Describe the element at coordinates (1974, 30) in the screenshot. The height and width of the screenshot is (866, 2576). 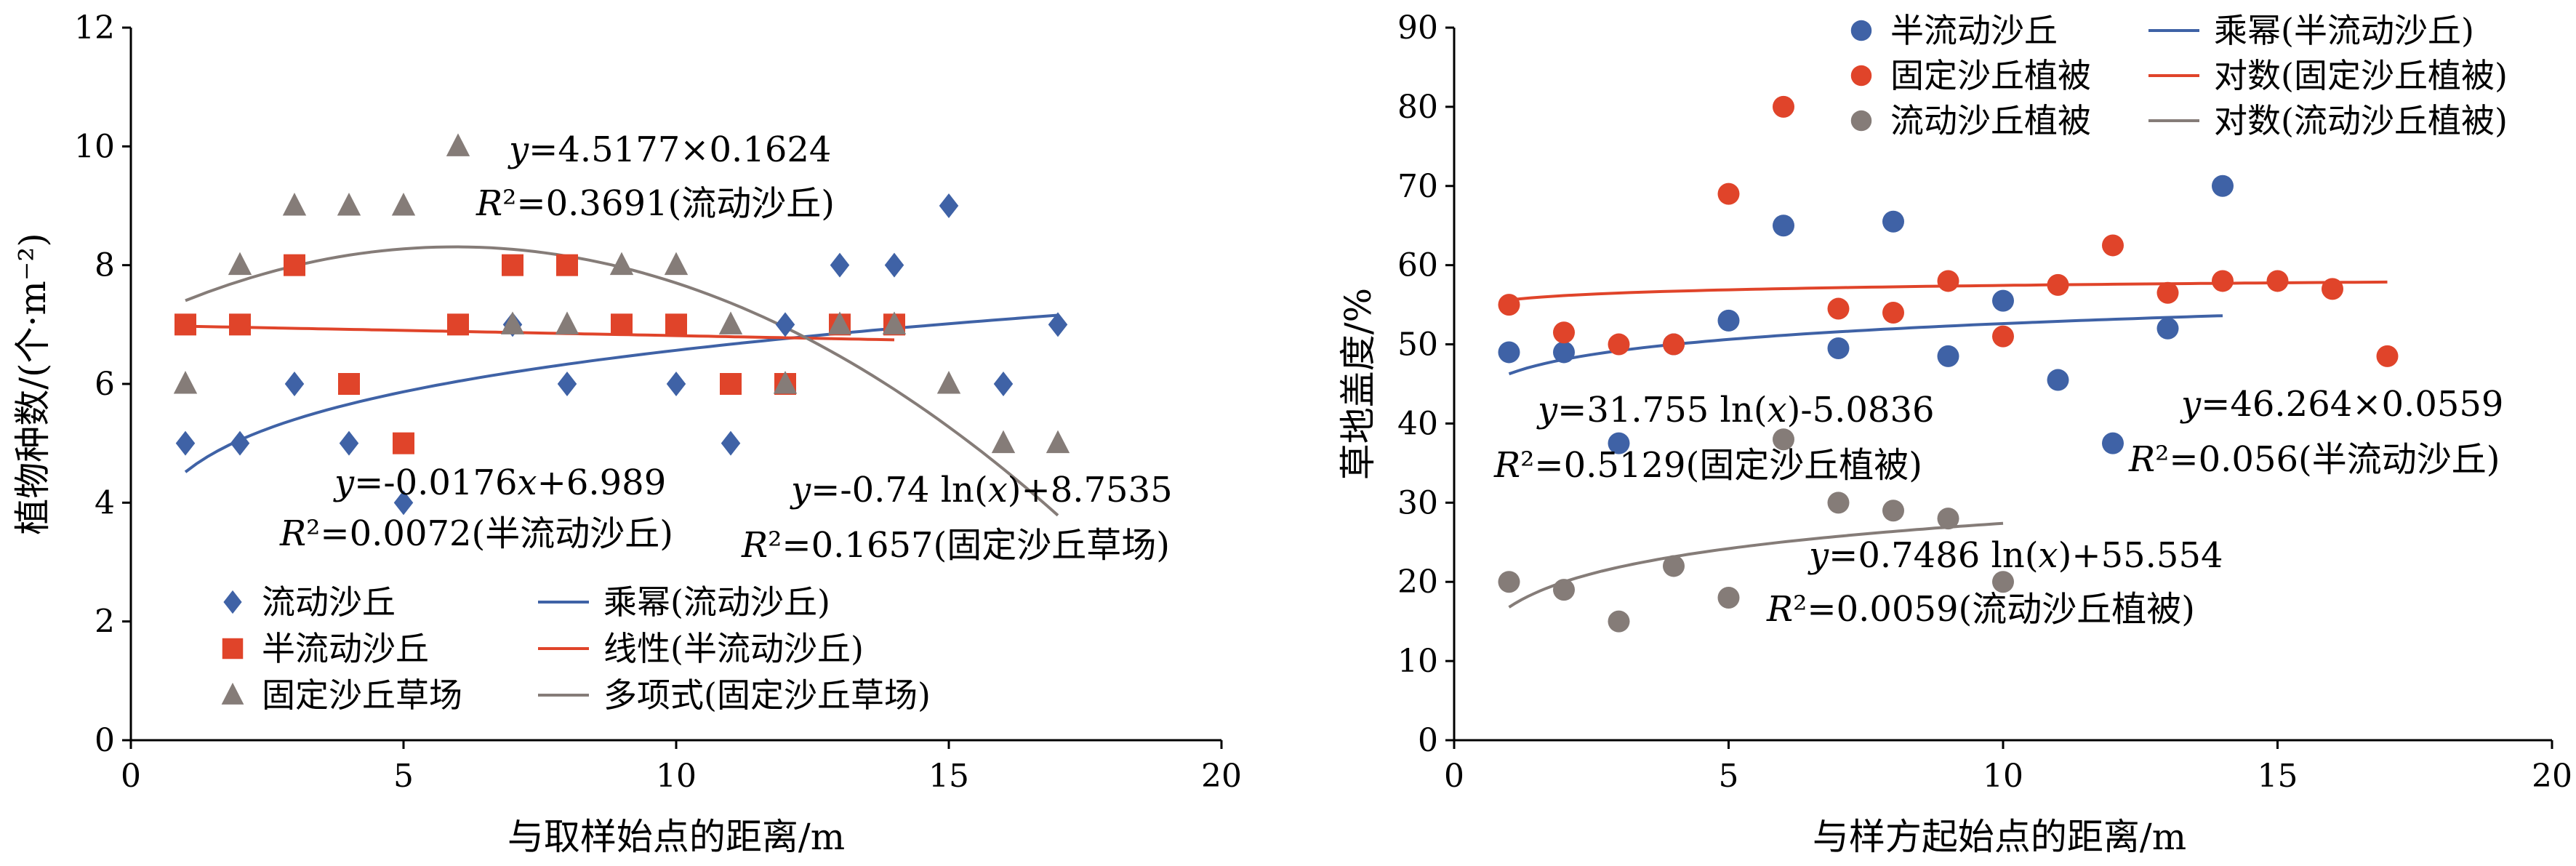
I see `legend-label: 半流动沙丘` at that location.